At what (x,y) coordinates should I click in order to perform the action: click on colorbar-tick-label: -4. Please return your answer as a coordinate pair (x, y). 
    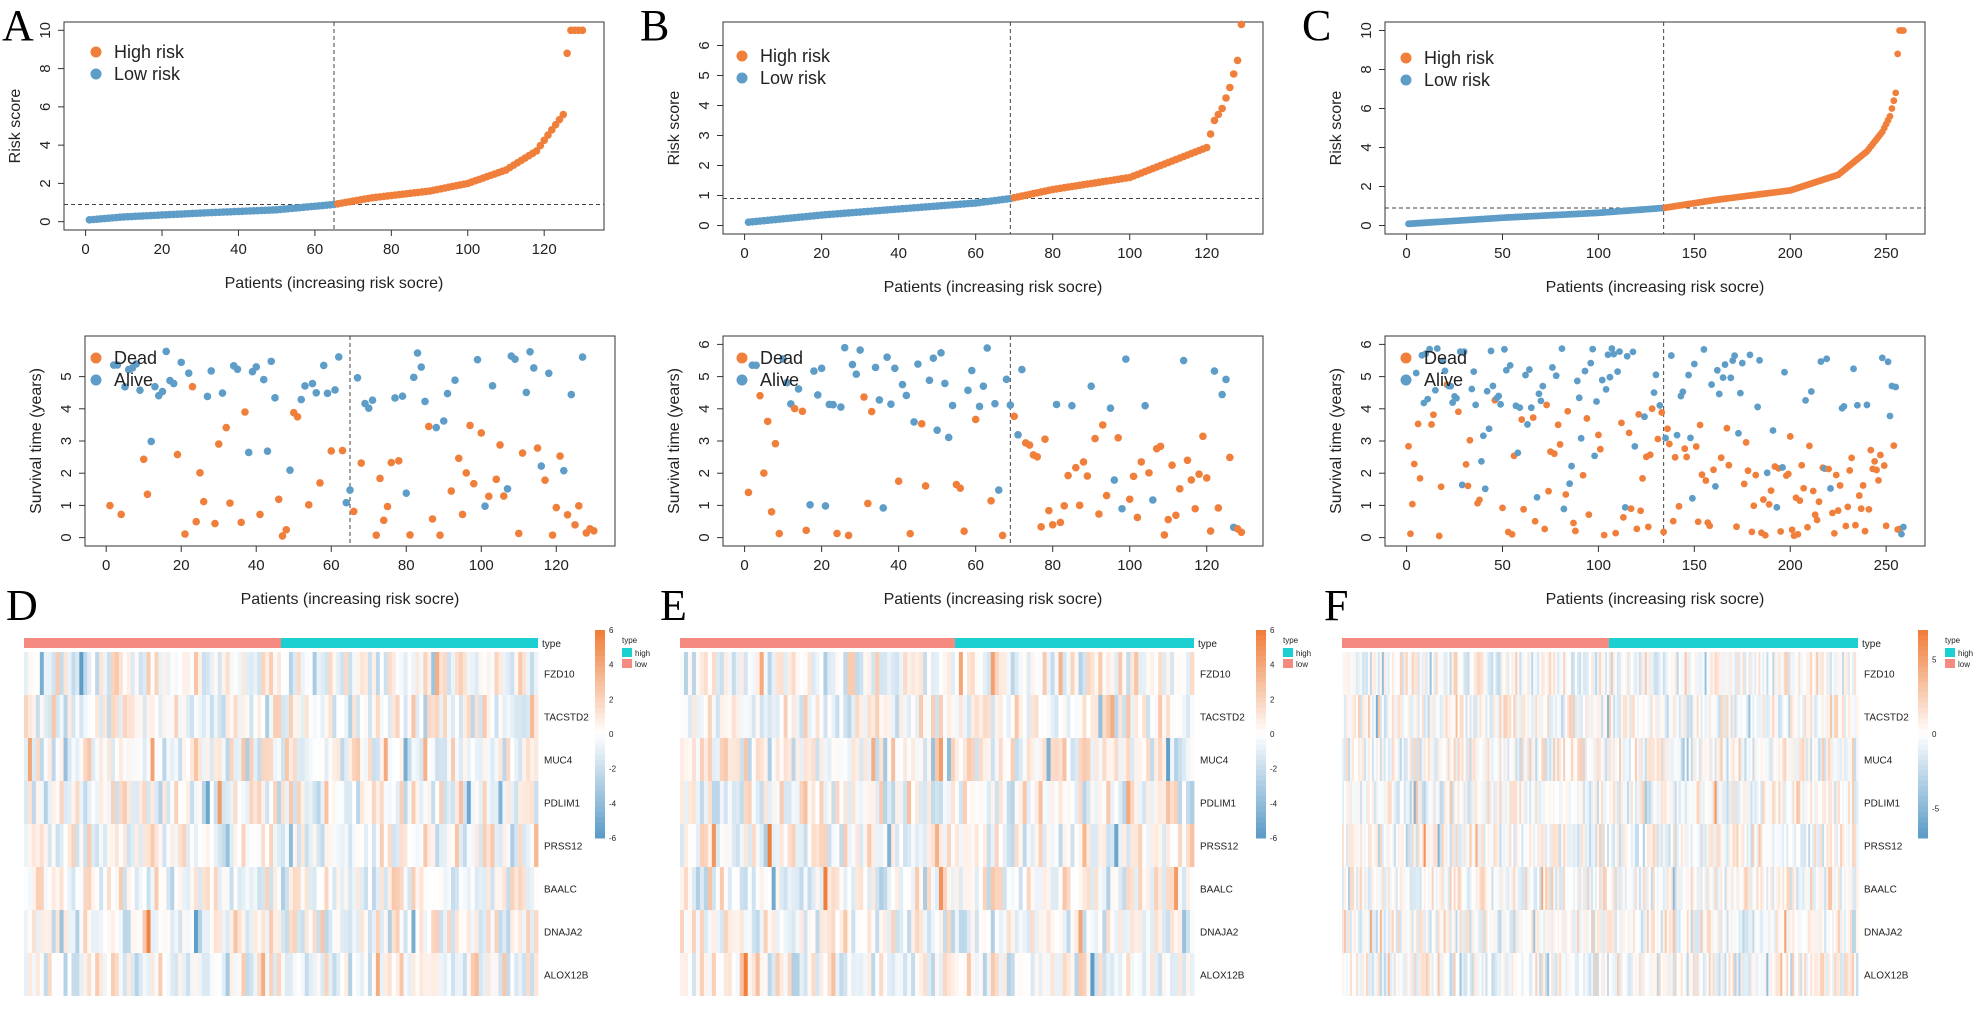
    Looking at the image, I should click on (1274, 803).